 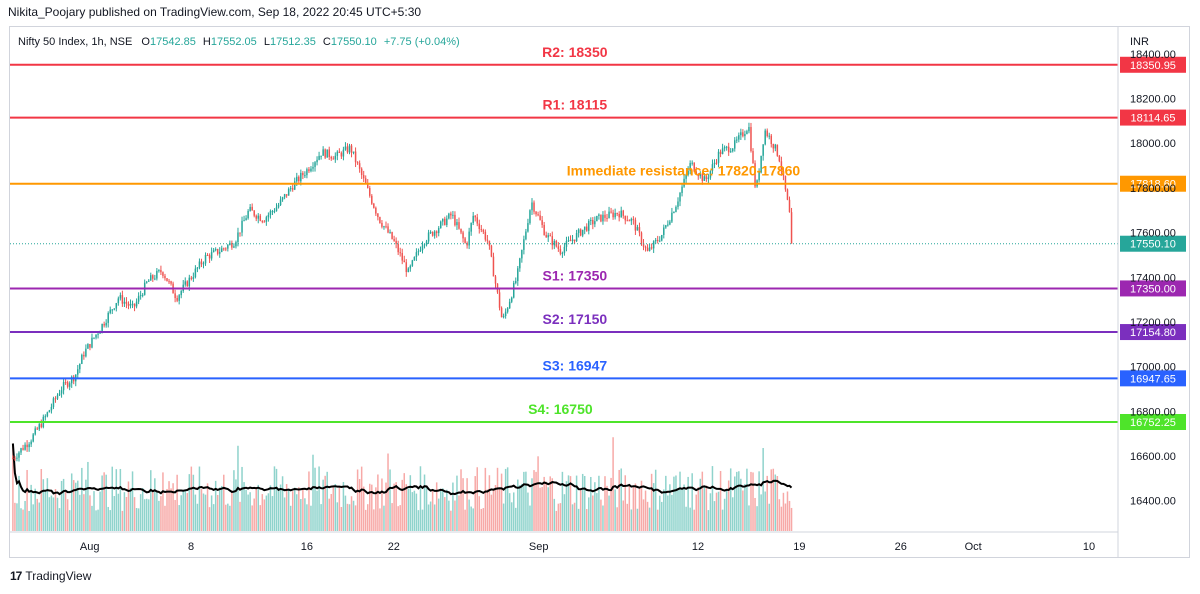 I want to click on last-price-tag-text: 17550.10, so click(x=1153, y=245).